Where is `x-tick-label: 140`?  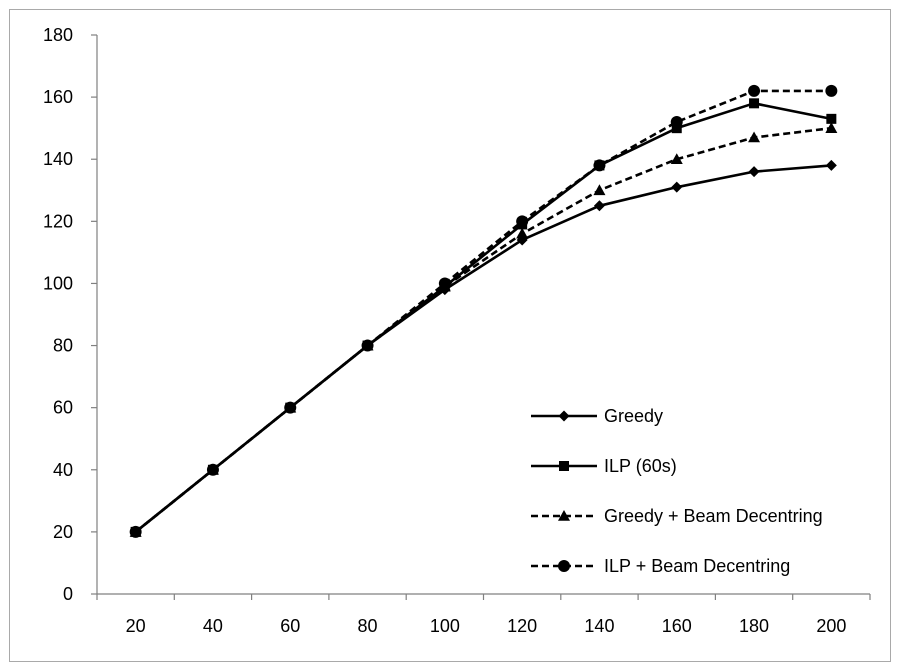 x-tick-label: 140 is located at coordinates (599, 626).